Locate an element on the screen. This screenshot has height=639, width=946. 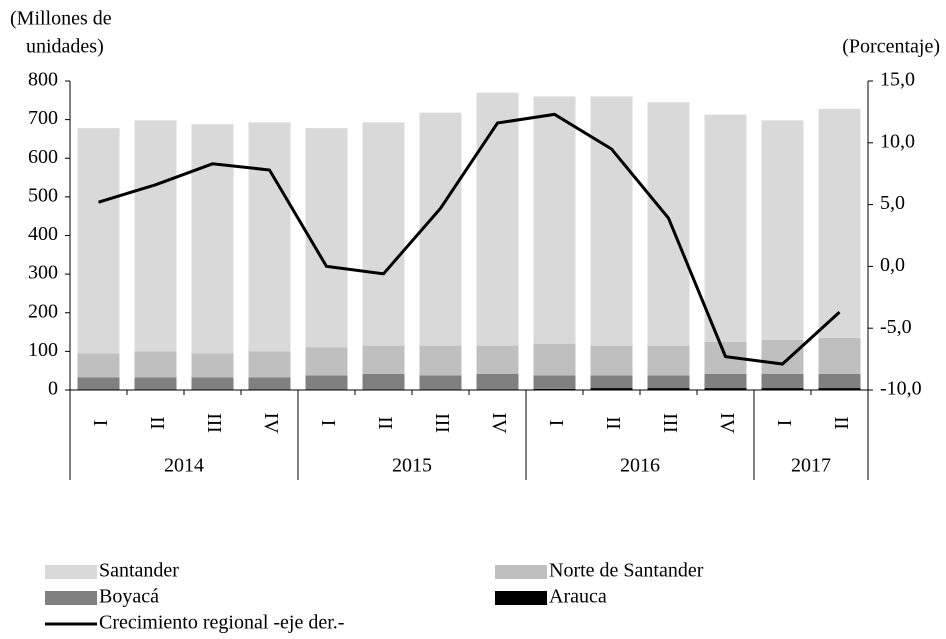
y-tick-label: 400 is located at coordinates (43, 234).